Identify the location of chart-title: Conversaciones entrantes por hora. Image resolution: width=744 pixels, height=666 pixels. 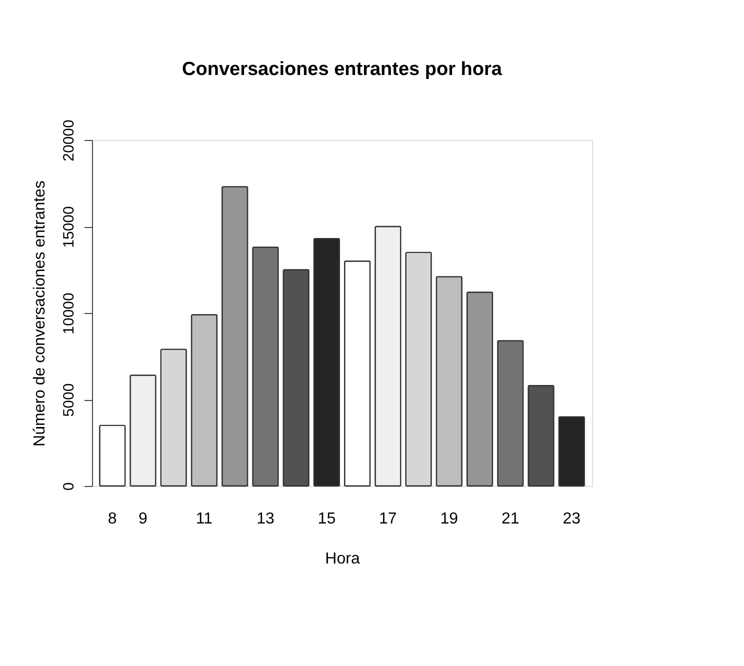
(342, 69).